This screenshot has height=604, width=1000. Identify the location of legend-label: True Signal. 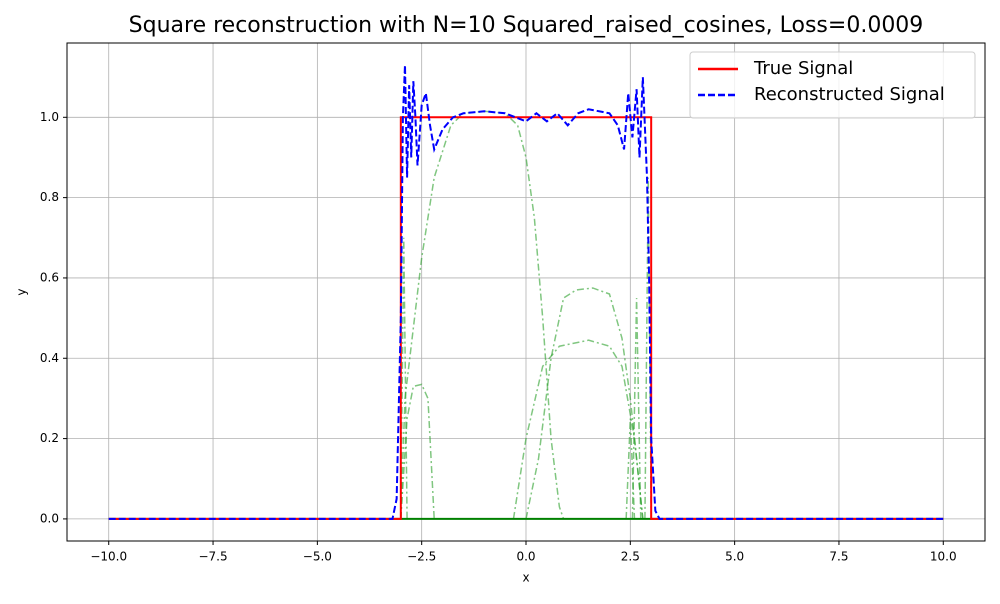
(803, 68).